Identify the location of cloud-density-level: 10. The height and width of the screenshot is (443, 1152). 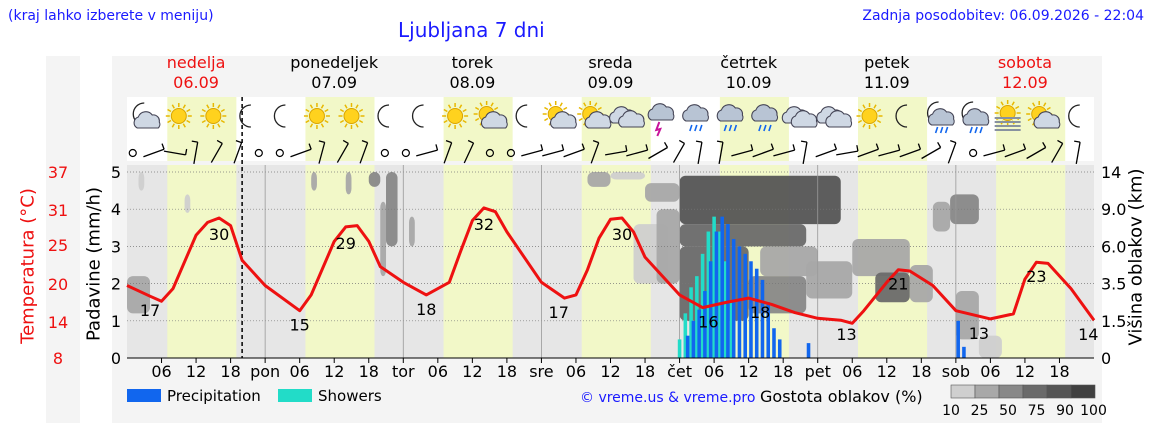
(951, 411).